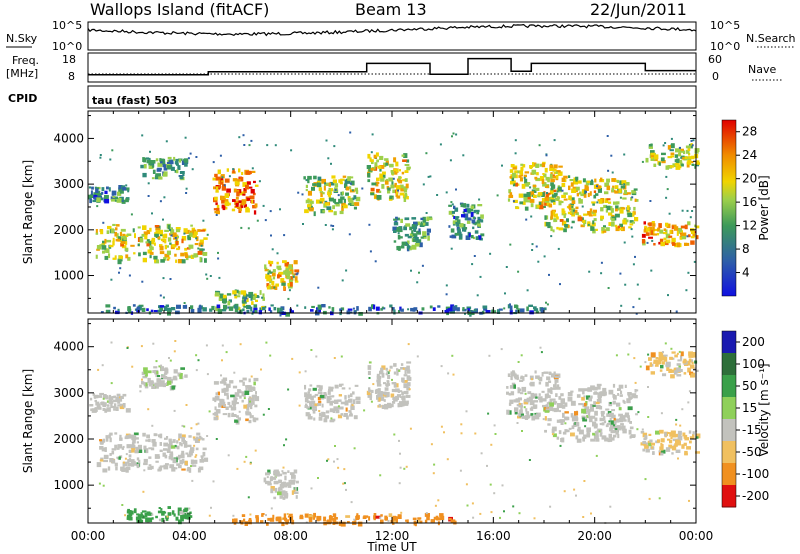  What do you see at coordinates (729, 208) in the screenshot?
I see `power-colorbar` at bounding box center [729, 208].